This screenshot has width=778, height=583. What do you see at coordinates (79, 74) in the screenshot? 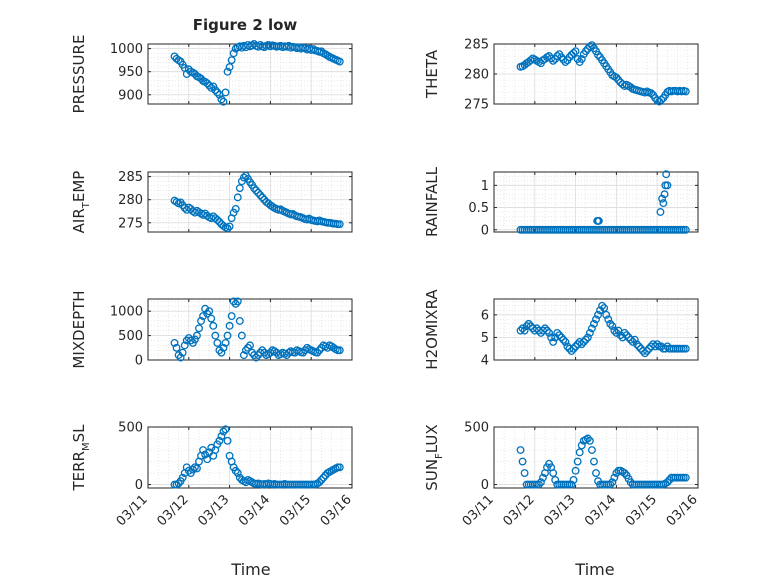
I see `y-axis-label-pressure: PRESSURE` at bounding box center [79, 74].